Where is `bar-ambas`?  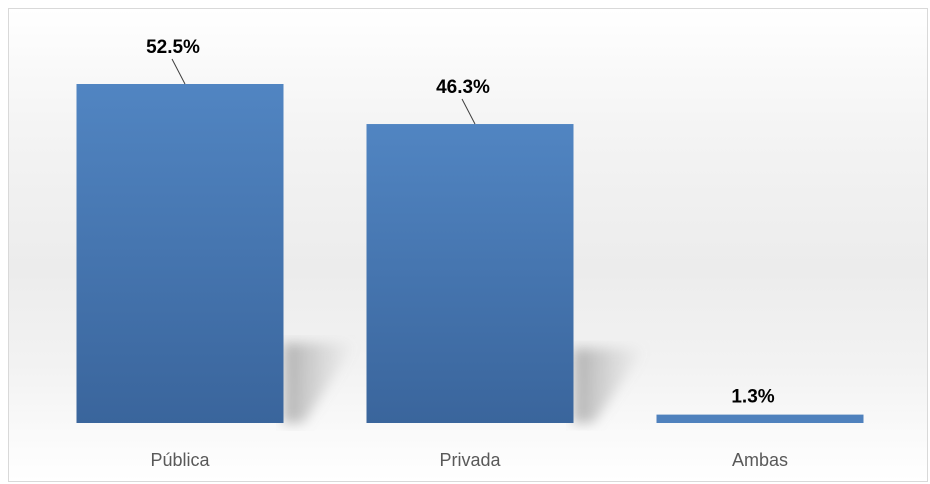 bar-ambas is located at coordinates (760, 418).